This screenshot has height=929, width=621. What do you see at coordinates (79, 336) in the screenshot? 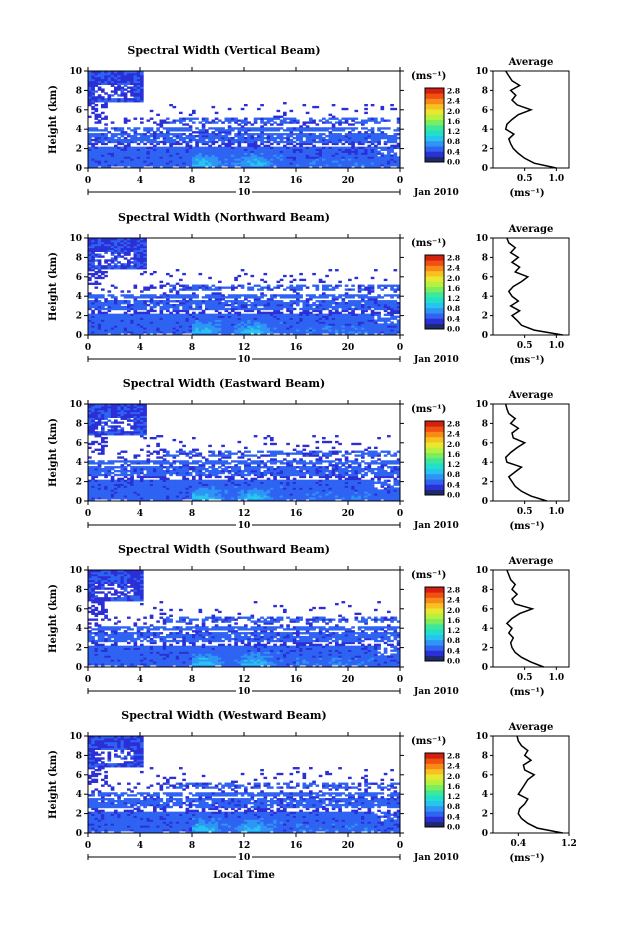
I see `y-tick-label: 0` at bounding box center [79, 336].